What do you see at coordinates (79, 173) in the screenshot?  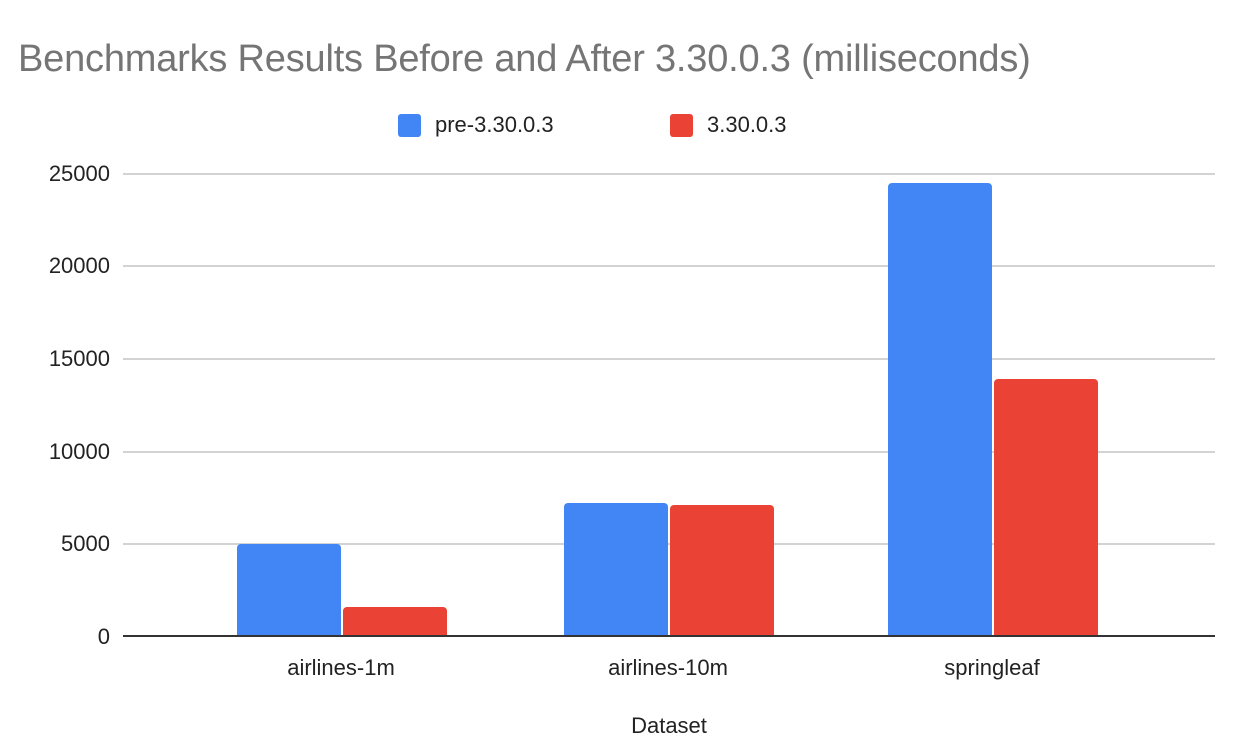 I see `y-tick-label: 25000` at bounding box center [79, 173].